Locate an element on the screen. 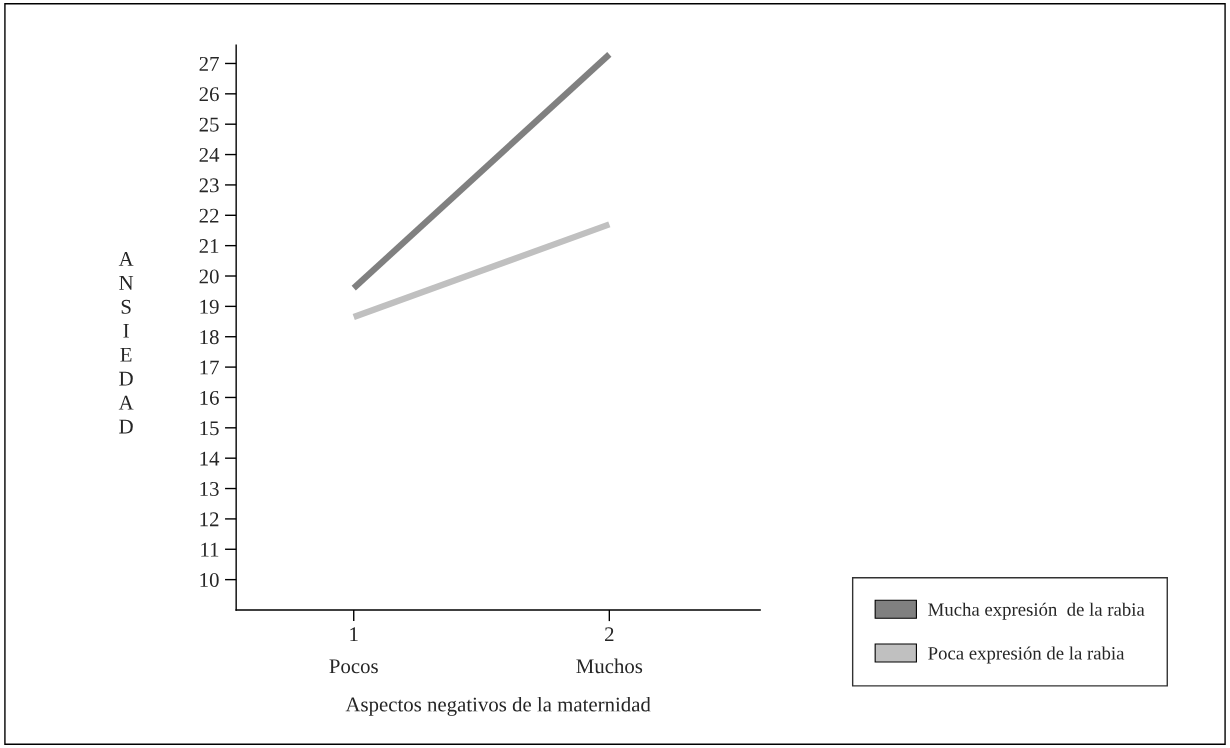  y-tick-label: 24 is located at coordinates (209, 154).